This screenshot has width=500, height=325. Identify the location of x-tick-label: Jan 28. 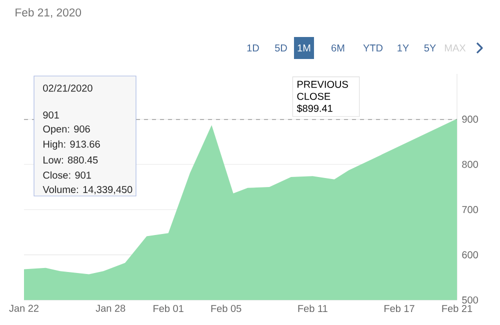
(111, 308).